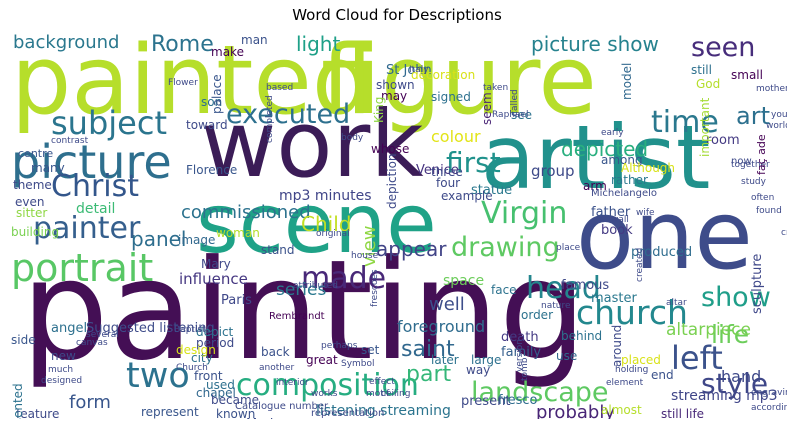 The height and width of the screenshot is (427, 794). I want to click on word-nature: nature, so click(556, 306).